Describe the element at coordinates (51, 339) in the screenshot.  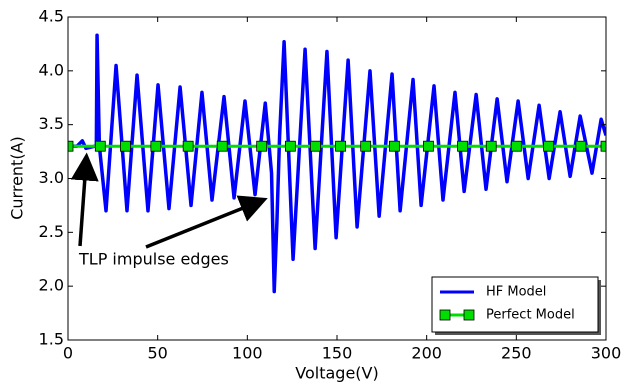
I see `y-tick-label: 1.5` at that location.